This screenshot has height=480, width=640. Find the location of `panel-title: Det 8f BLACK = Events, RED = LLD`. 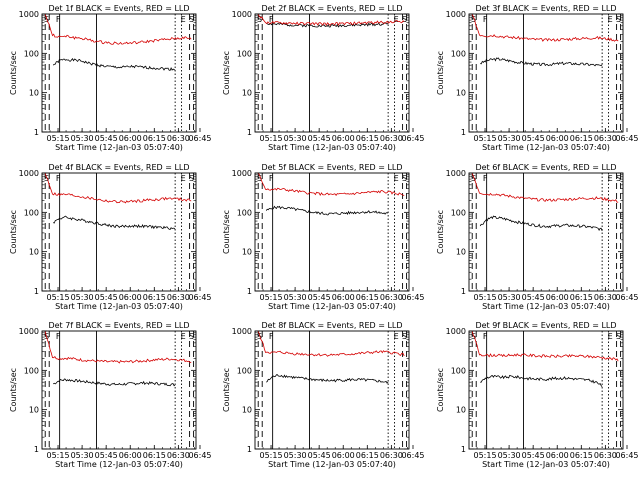

panel-title: Det 8f BLACK = Events, RED = LLD is located at coordinates (331, 325).